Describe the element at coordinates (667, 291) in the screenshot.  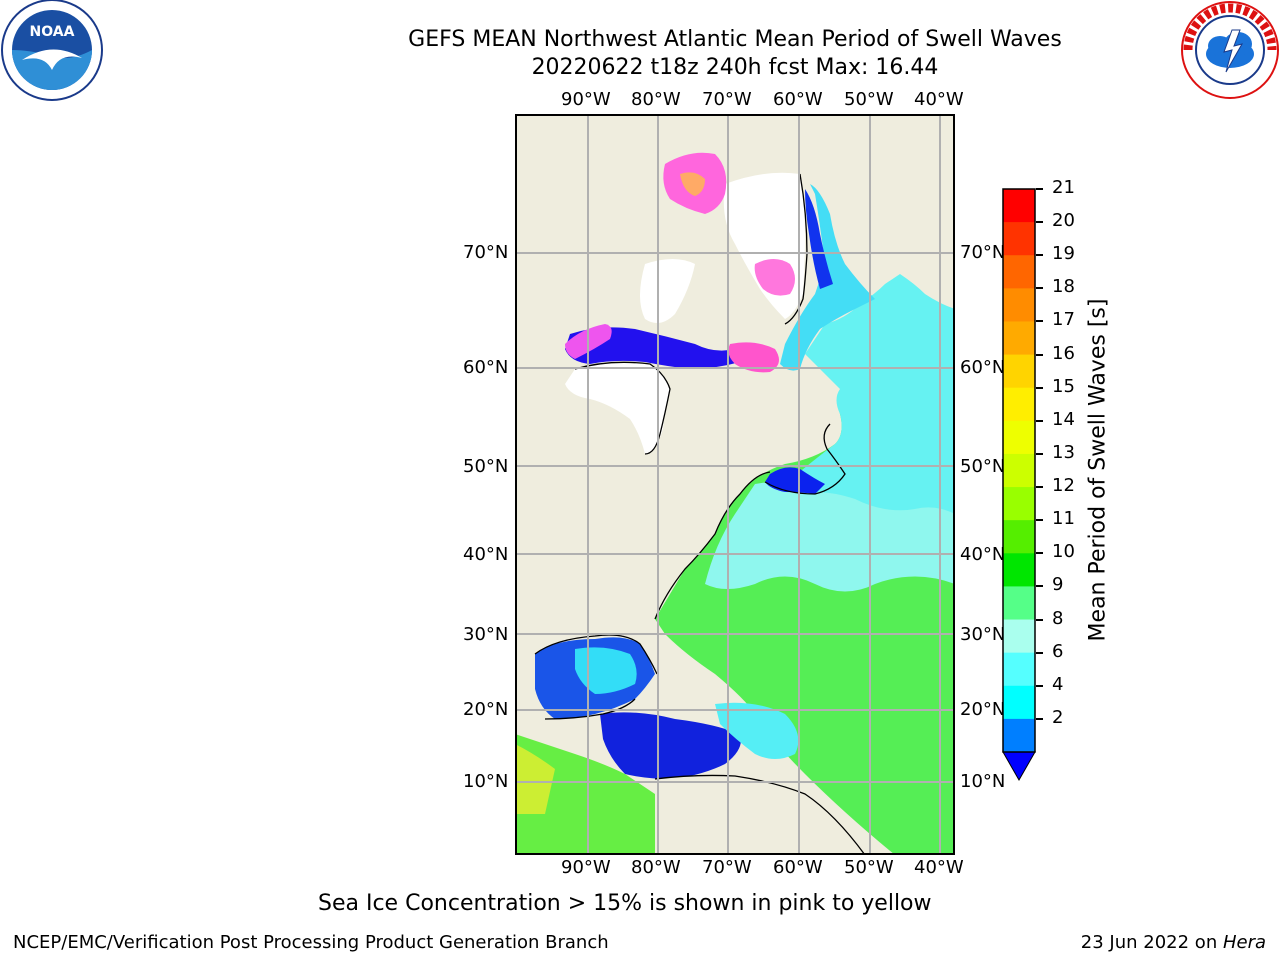
I see `foxe-basin-ice` at that location.